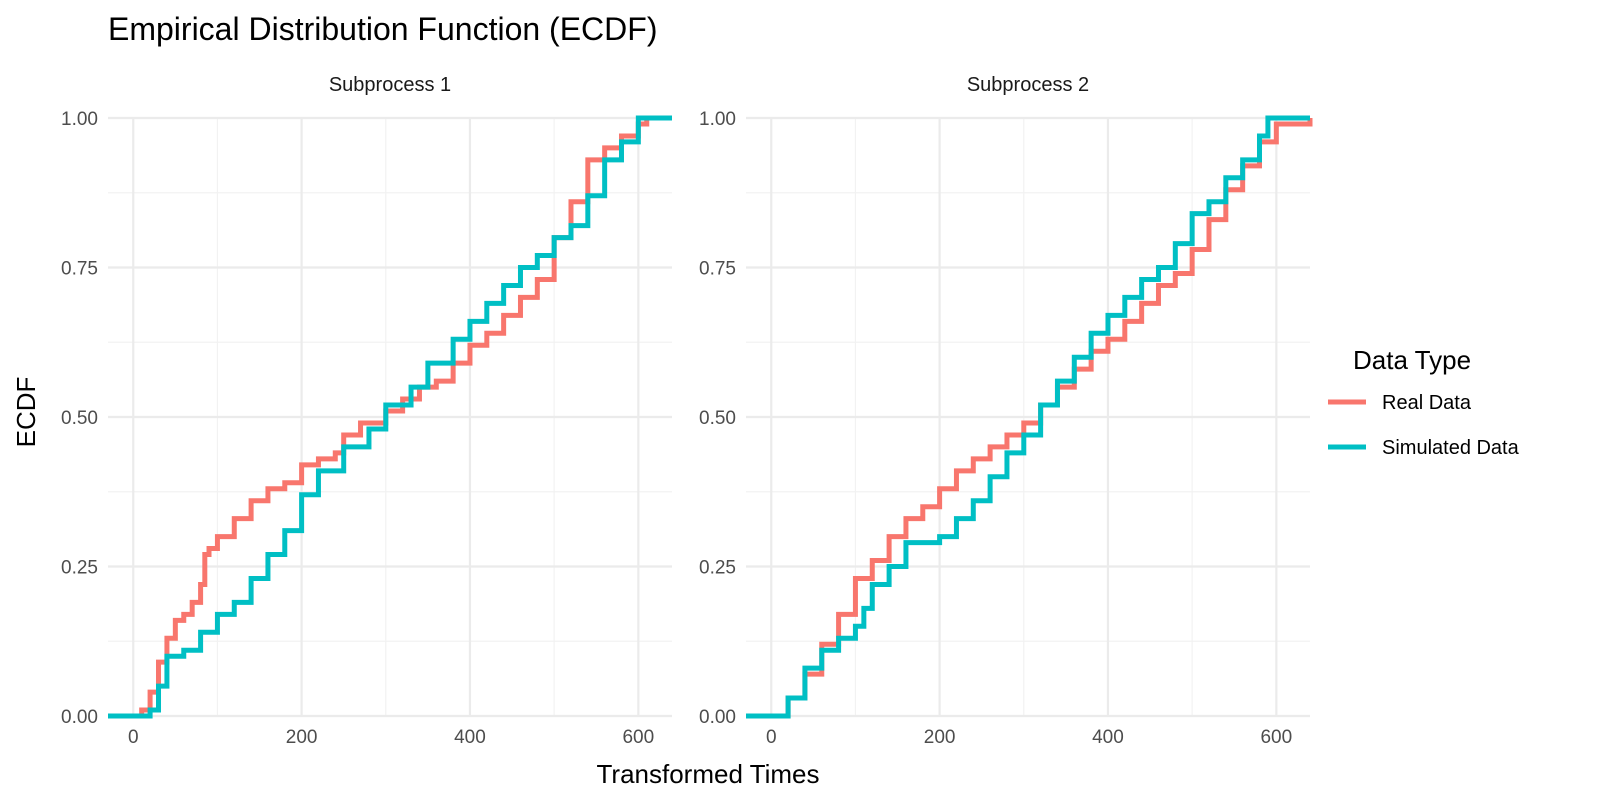 This screenshot has height=800, width=1600. Describe the element at coordinates (1028, 85) in the screenshot. I see `facet-label: Subprocess 2` at that location.